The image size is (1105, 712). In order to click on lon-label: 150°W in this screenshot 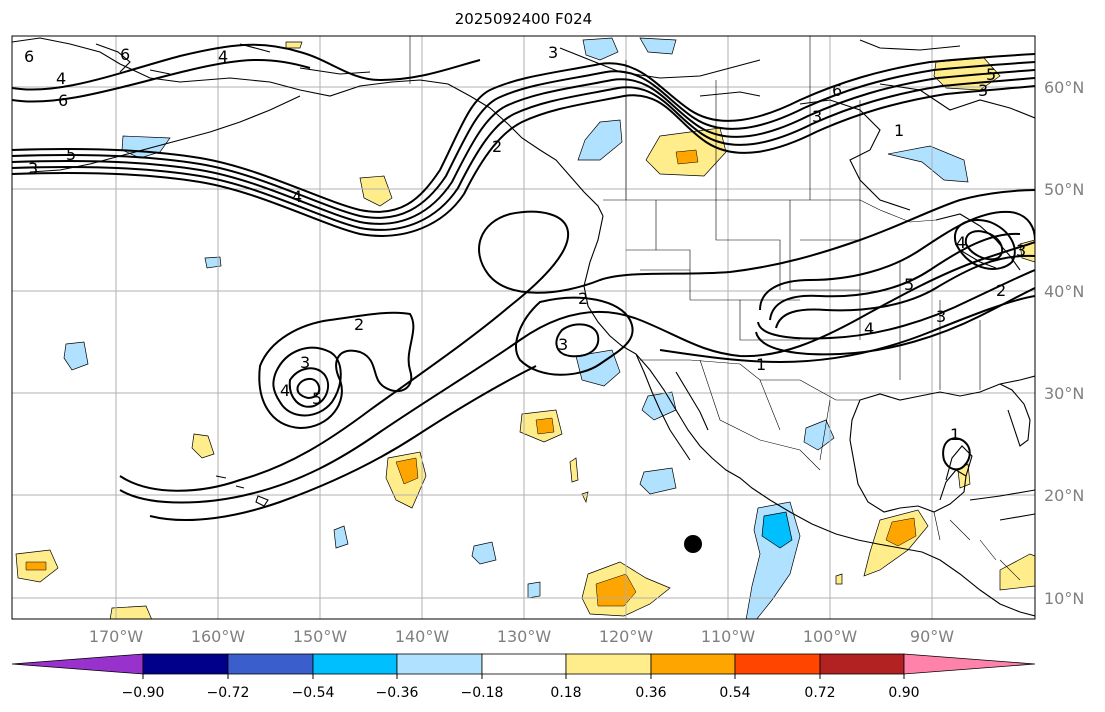, I will do `click(320, 636)`.